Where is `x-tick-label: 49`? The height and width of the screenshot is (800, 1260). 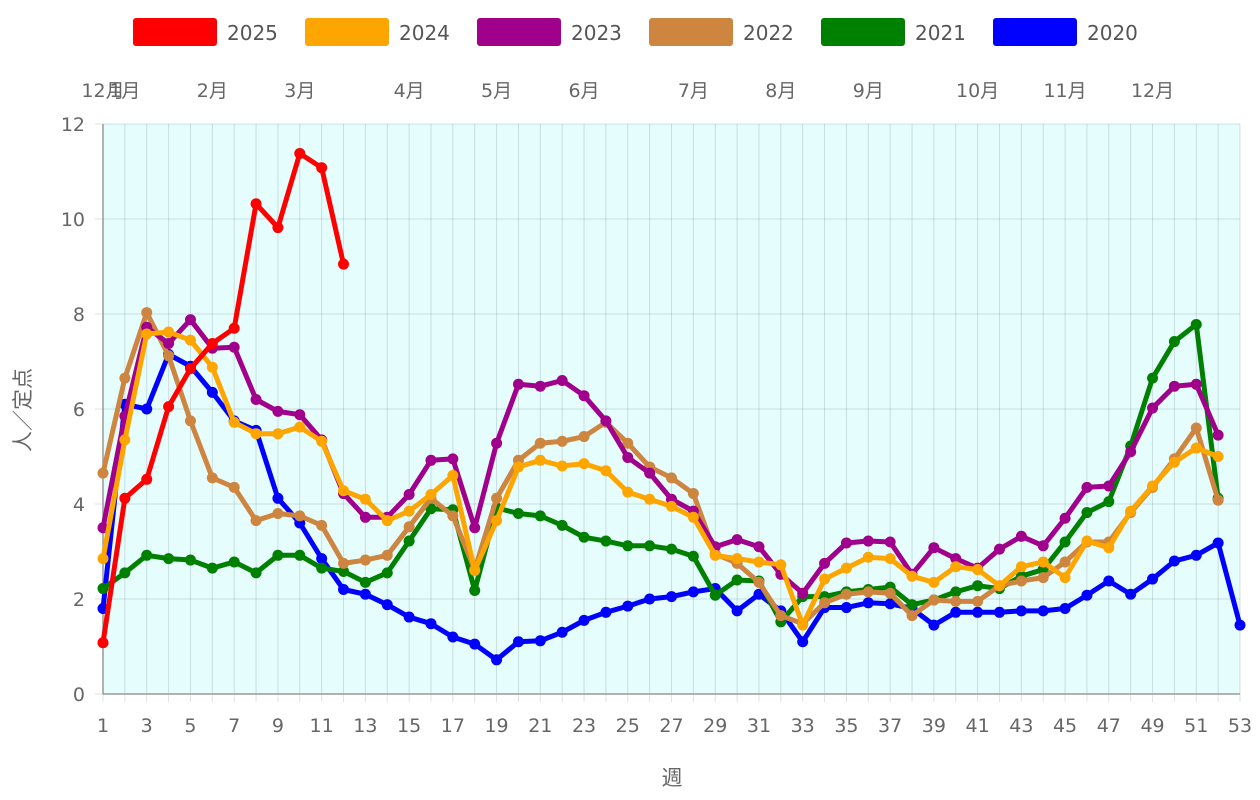
x-tick-label: 49 is located at coordinates (1152, 726).